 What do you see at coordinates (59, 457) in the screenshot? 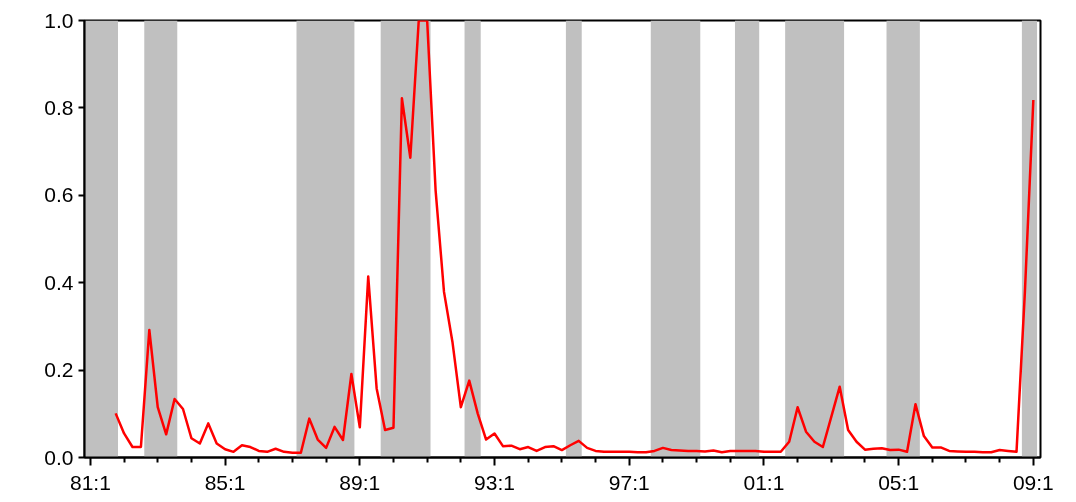
I see `y-tick-label: 0.0` at bounding box center [59, 457].